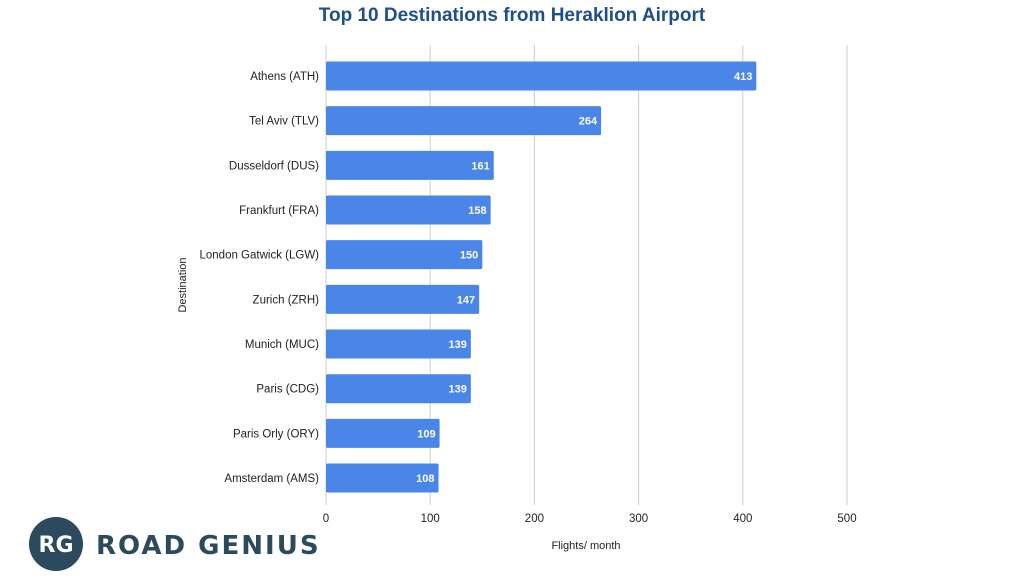  Describe the element at coordinates (426, 434) in the screenshot. I see `data-label: 109` at that location.